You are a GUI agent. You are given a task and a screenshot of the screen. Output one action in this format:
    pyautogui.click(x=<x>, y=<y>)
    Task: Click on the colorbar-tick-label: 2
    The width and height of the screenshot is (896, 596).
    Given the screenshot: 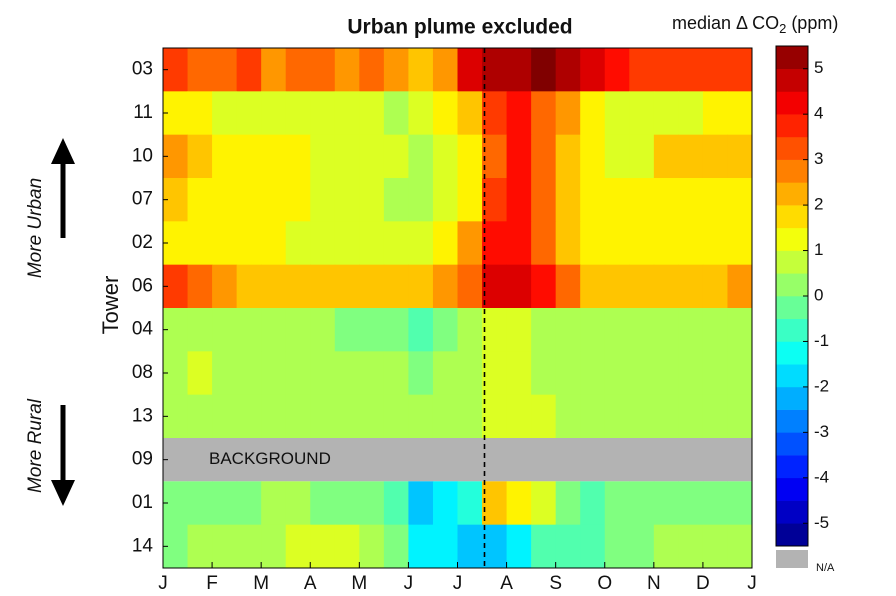 What is the action you would take?
    pyautogui.click(x=818, y=204)
    